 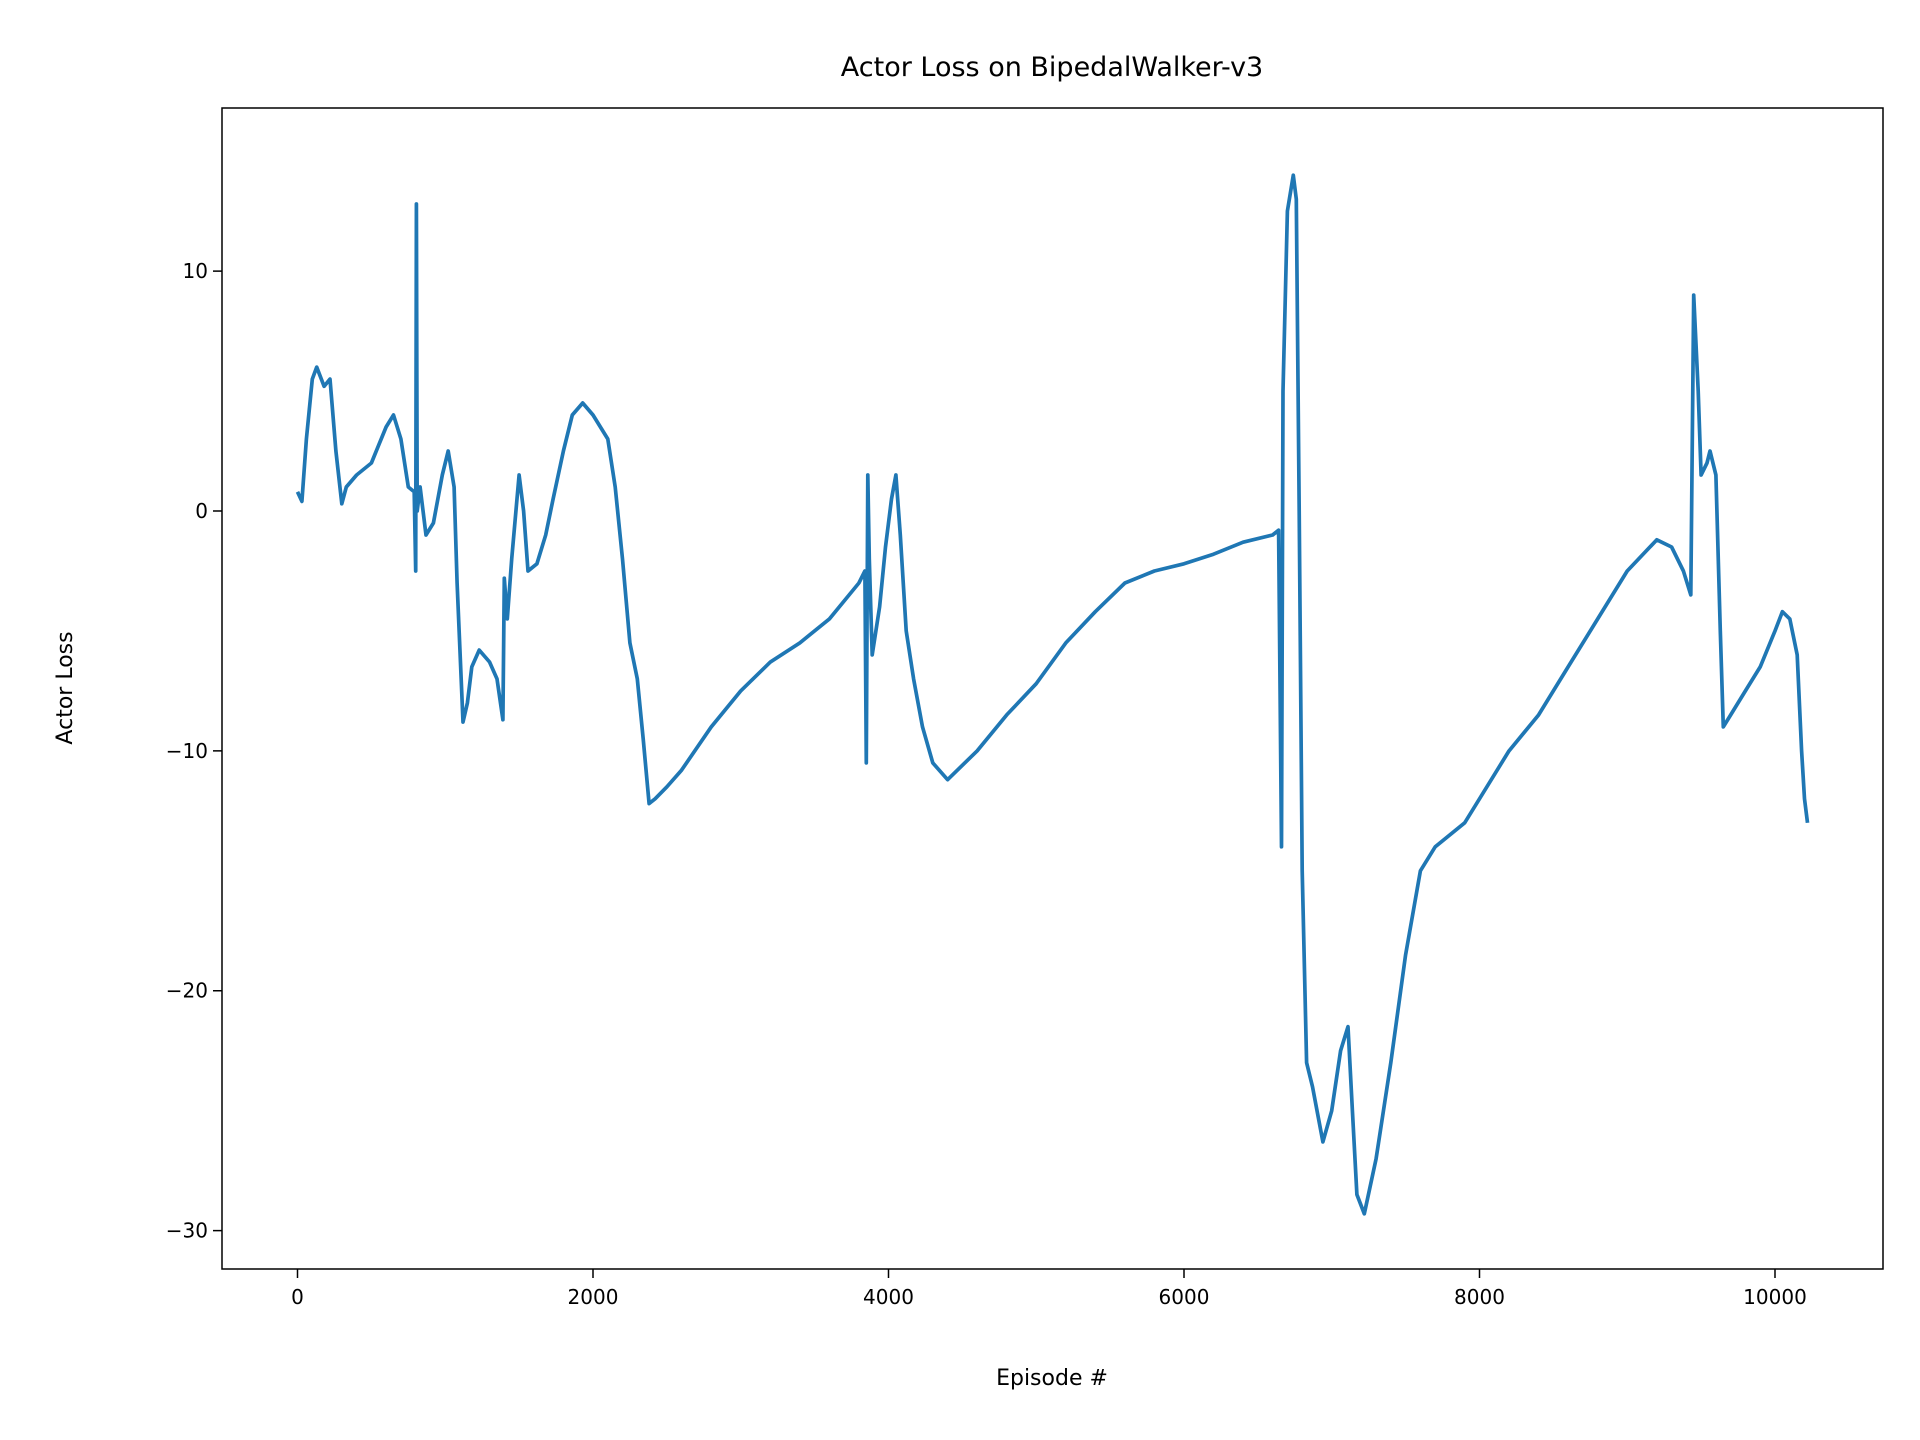 What do you see at coordinates (1052, 67) in the screenshot?
I see `chart-title: Actor Loss on BipedalWalker-v3` at bounding box center [1052, 67].